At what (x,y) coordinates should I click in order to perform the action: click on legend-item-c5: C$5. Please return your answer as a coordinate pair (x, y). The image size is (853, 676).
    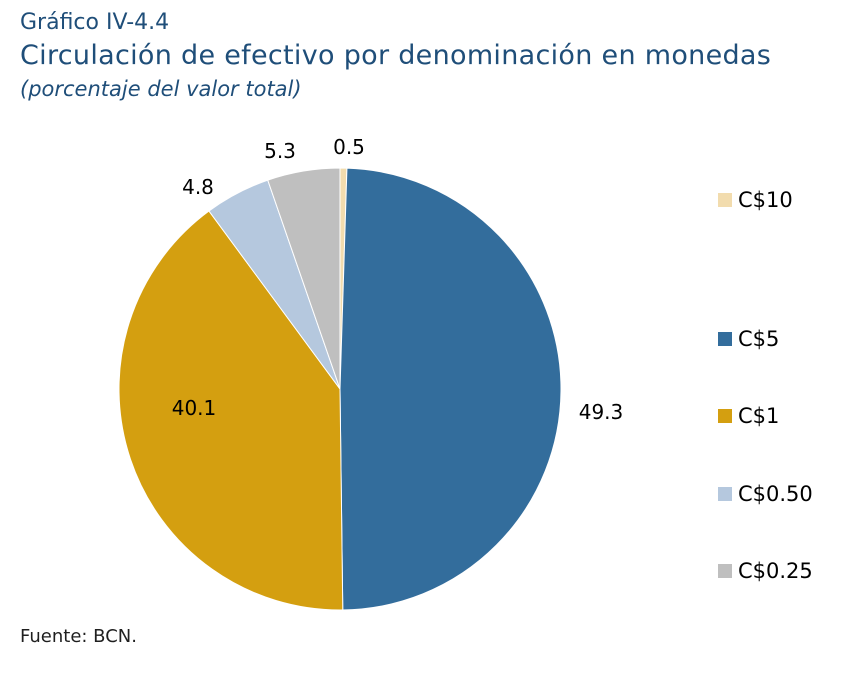
    Looking at the image, I should click on (765, 339).